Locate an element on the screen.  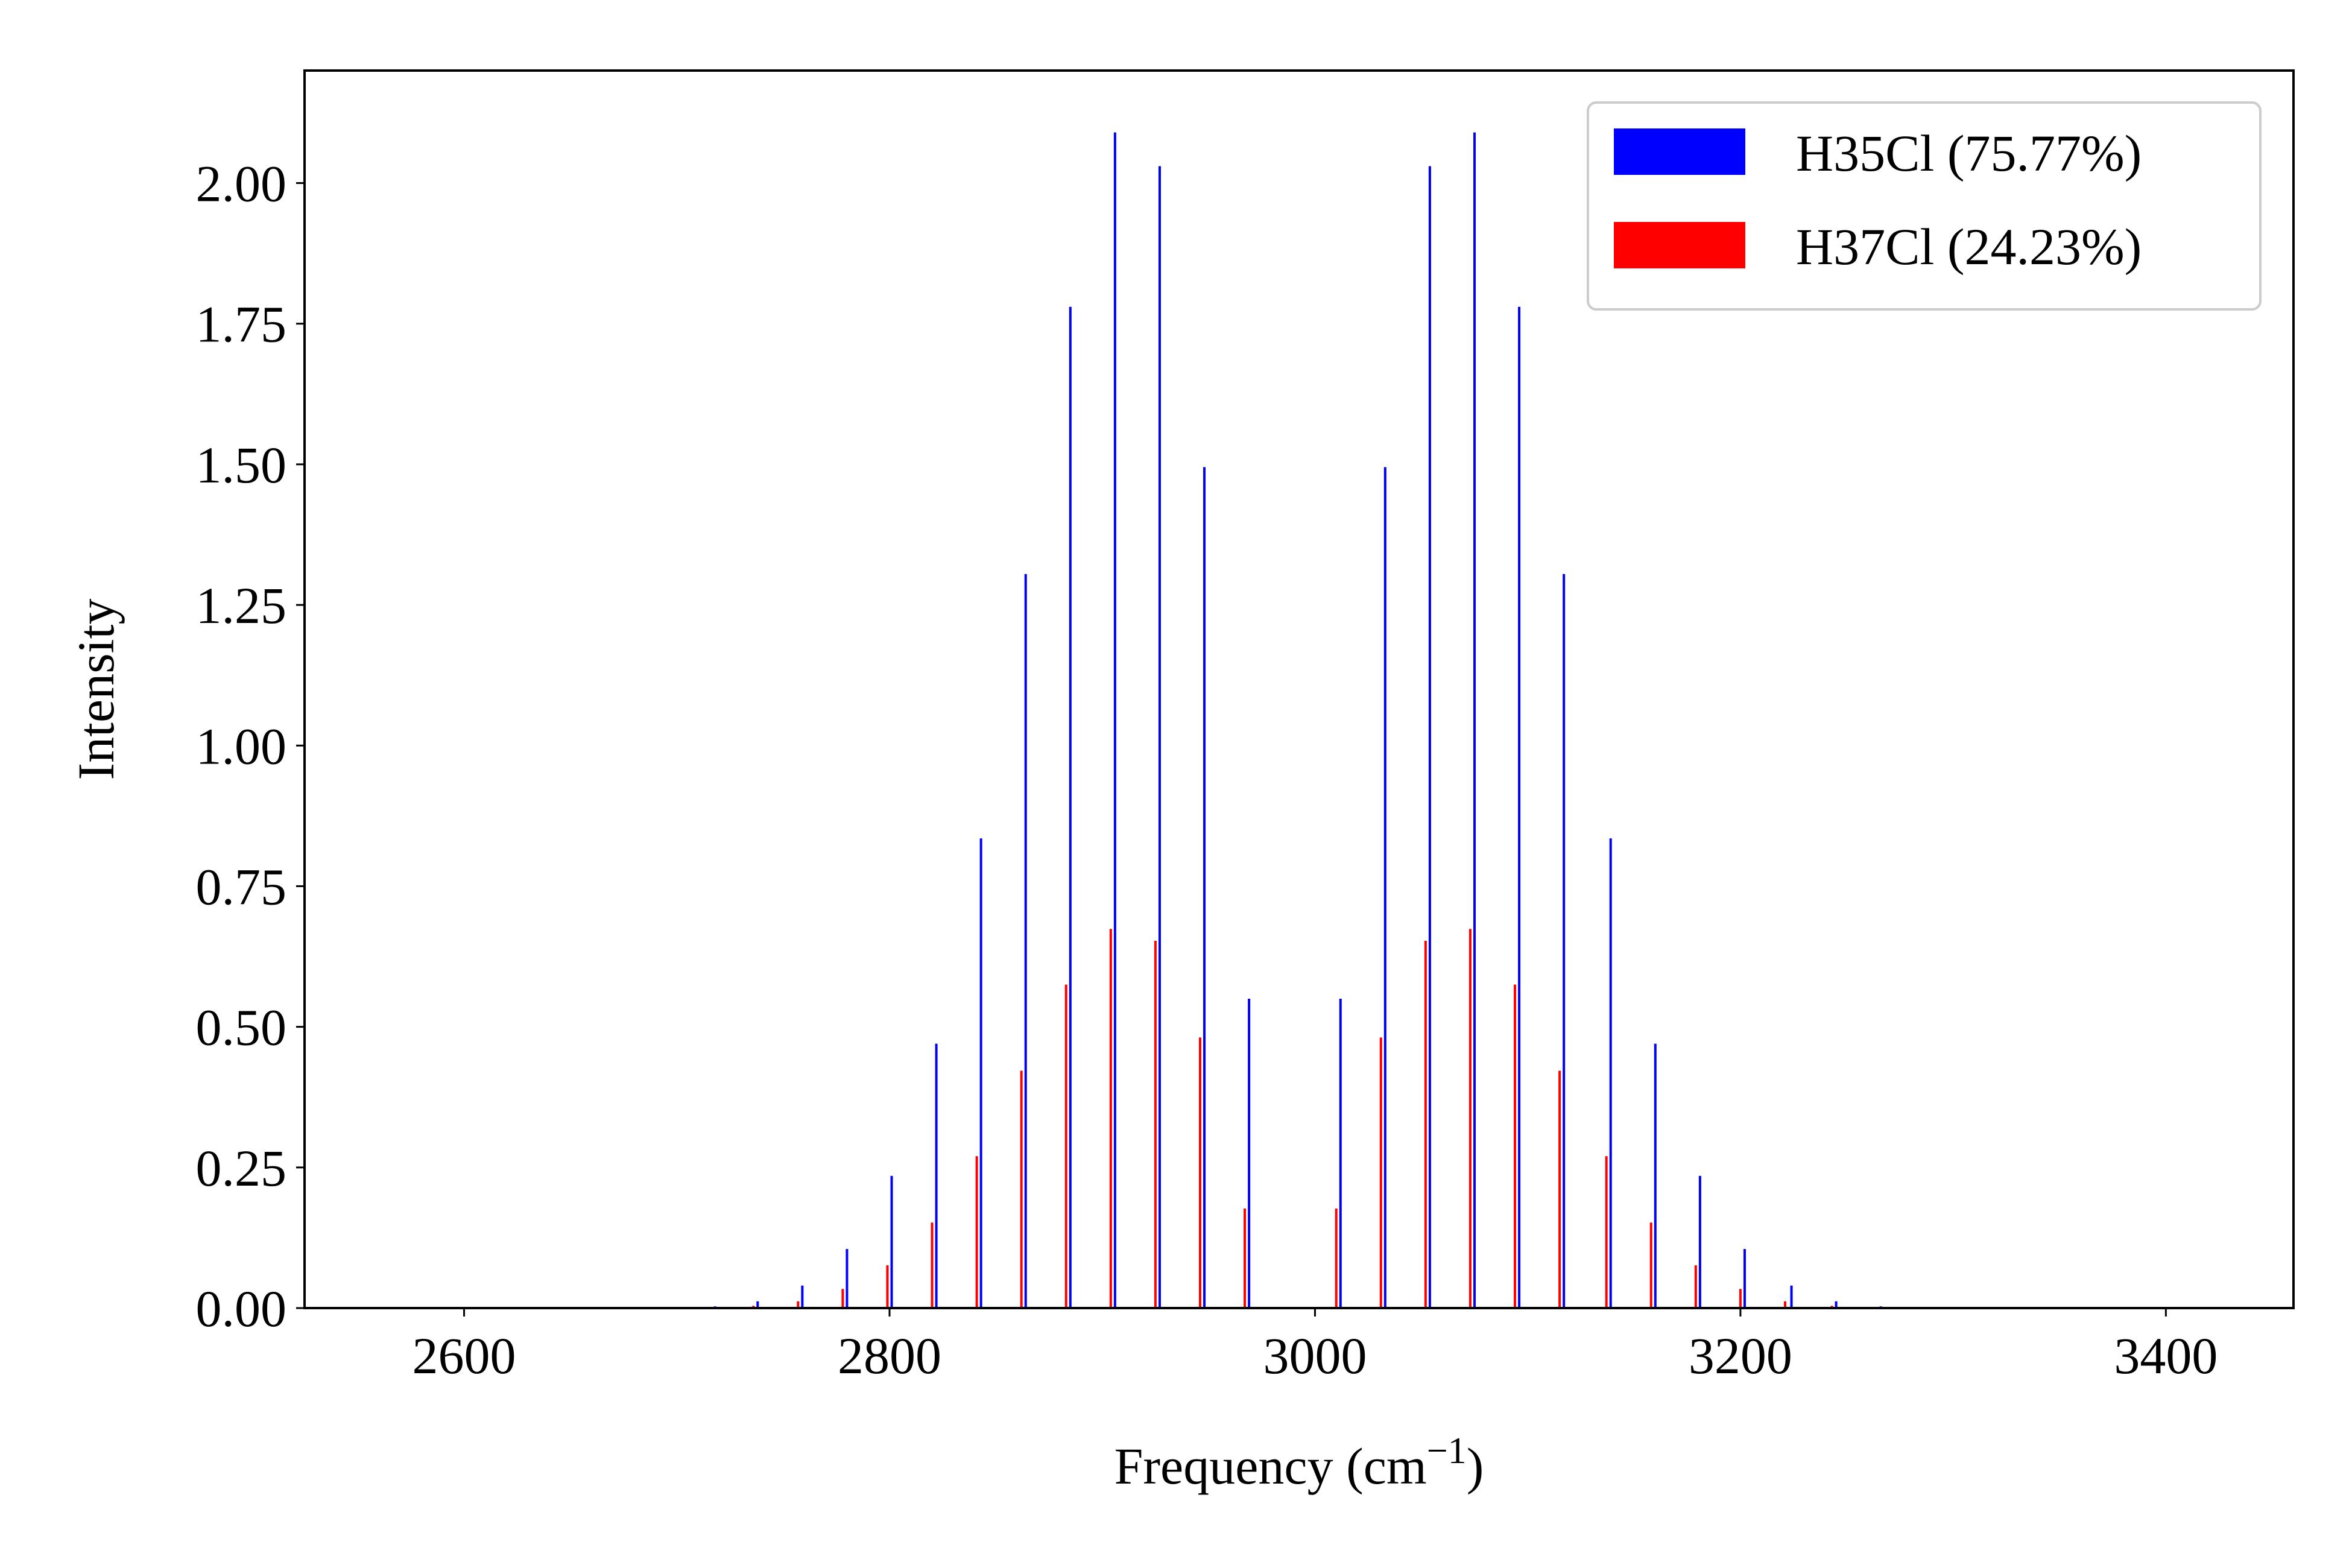
y-tick-label: 1.00 is located at coordinates (241, 746).